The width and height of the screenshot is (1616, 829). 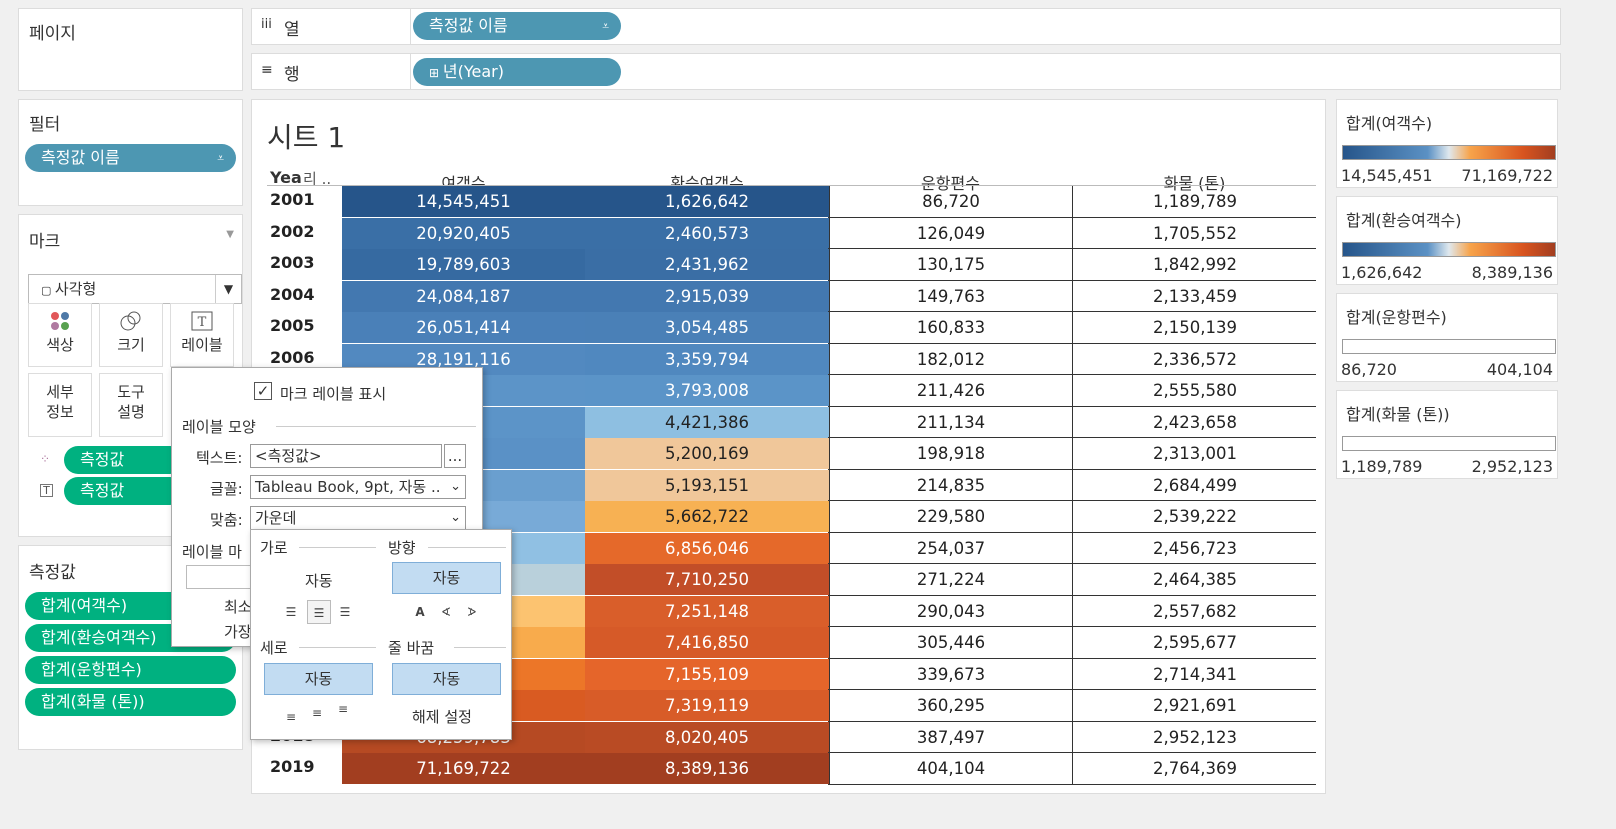 I want to click on transfer-cell: 4,421,386, so click(x=707, y=422).